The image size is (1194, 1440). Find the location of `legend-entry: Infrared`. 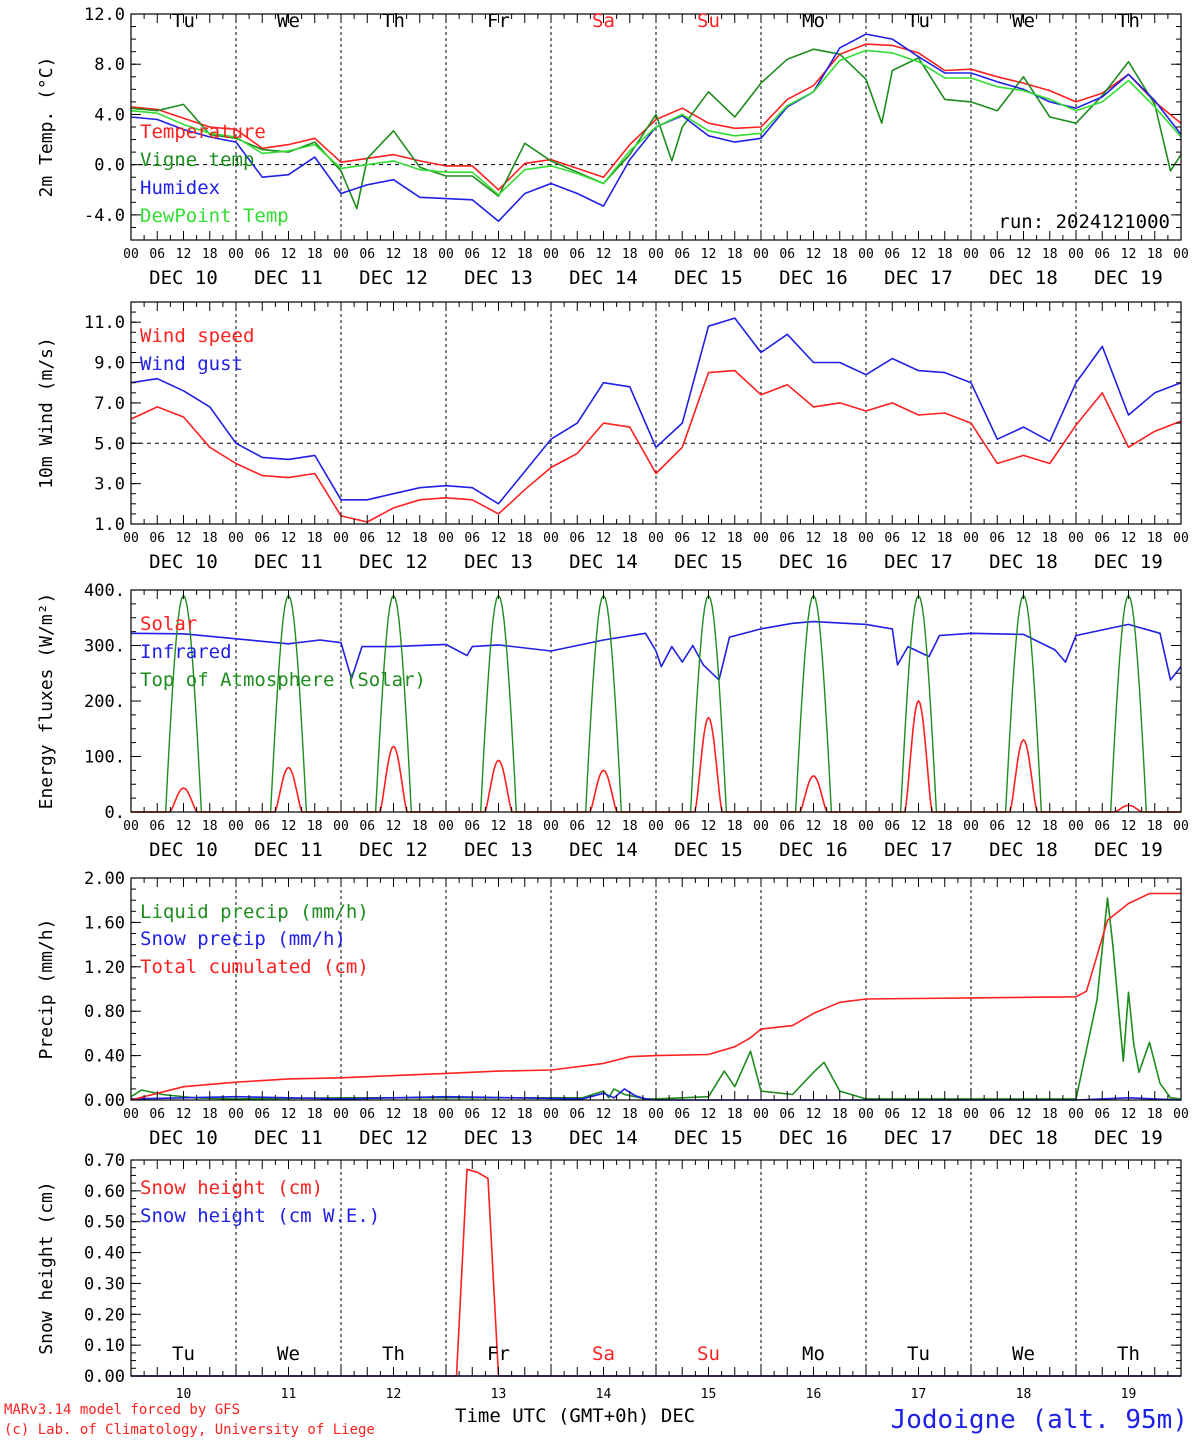

legend-entry: Infrared is located at coordinates (186, 652).